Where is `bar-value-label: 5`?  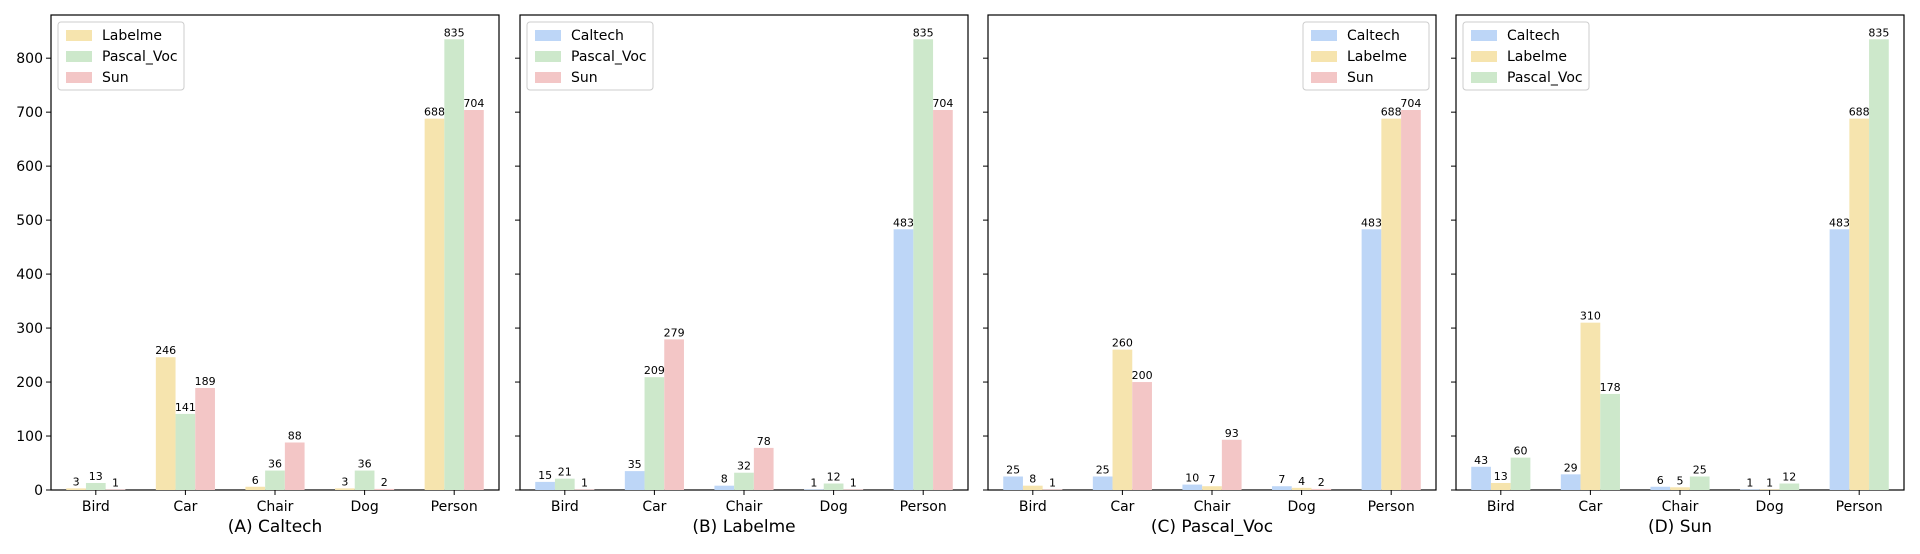 bar-value-label: 5 is located at coordinates (1680, 480).